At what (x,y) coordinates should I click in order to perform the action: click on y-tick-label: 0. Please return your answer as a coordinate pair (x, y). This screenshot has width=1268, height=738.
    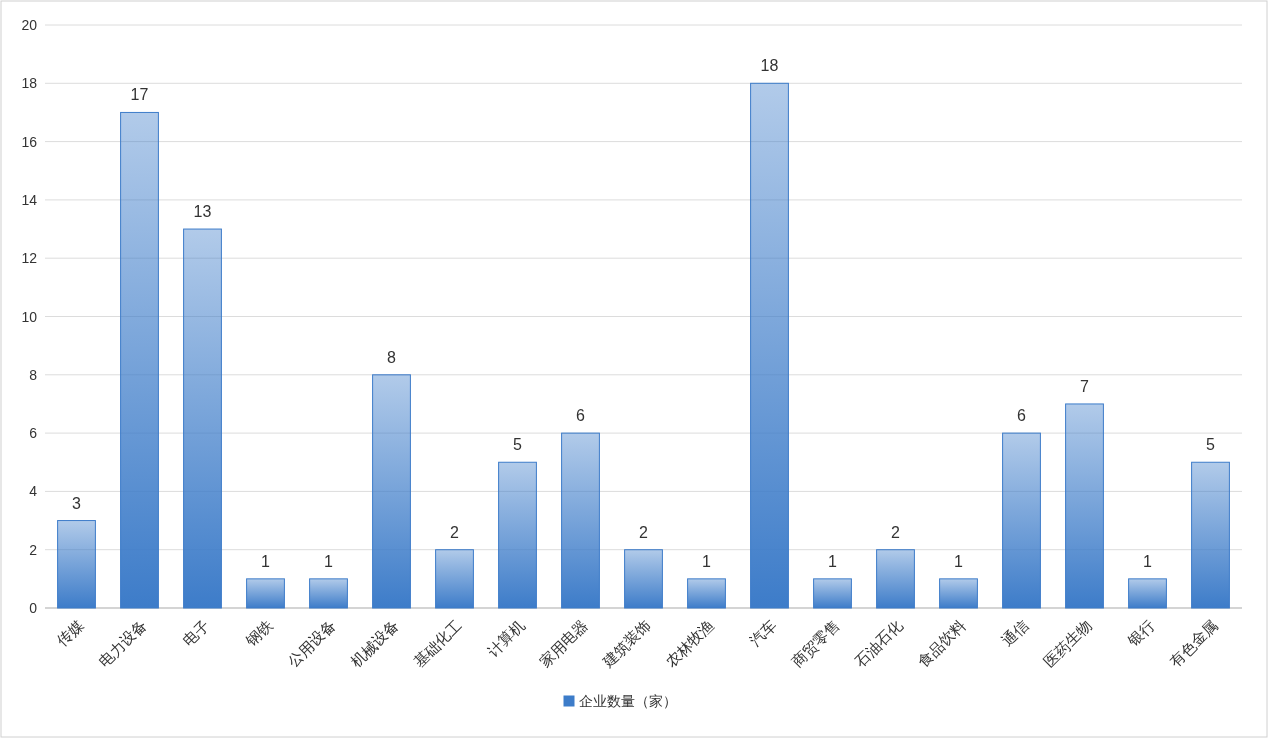
    Looking at the image, I should click on (33, 608).